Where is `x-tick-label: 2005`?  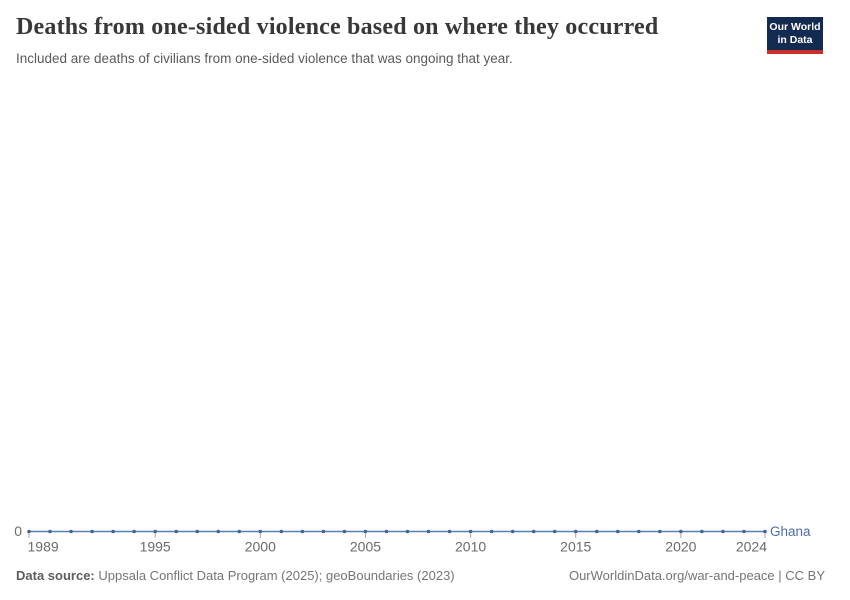
x-tick-label: 2005 is located at coordinates (365, 547).